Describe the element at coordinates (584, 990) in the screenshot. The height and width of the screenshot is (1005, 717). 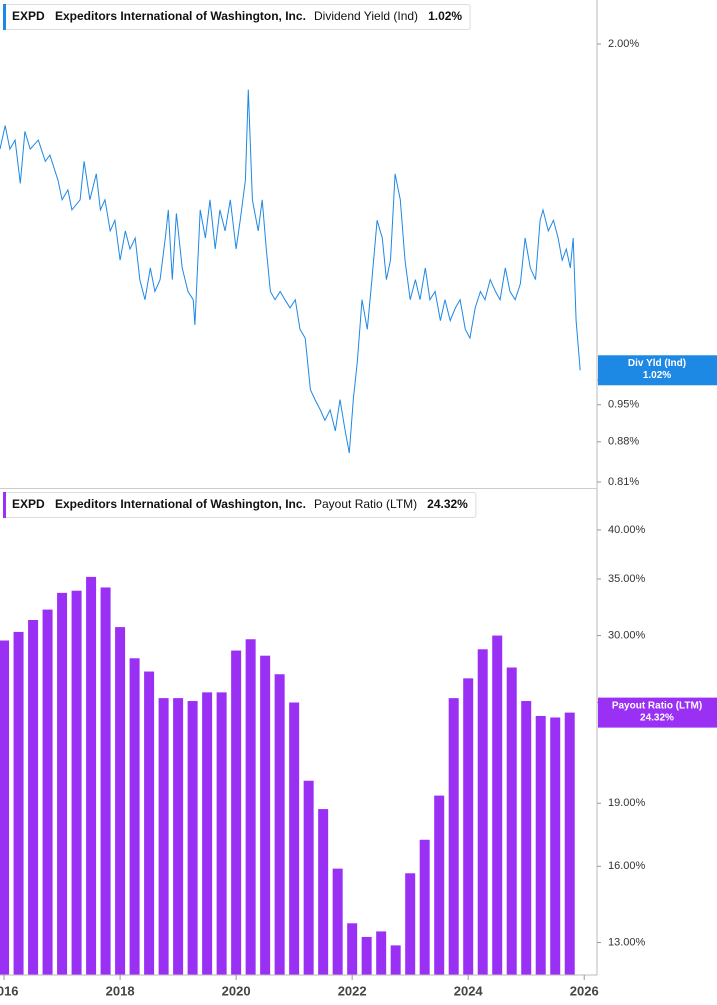
I see `x-tick-label: 2026` at that location.